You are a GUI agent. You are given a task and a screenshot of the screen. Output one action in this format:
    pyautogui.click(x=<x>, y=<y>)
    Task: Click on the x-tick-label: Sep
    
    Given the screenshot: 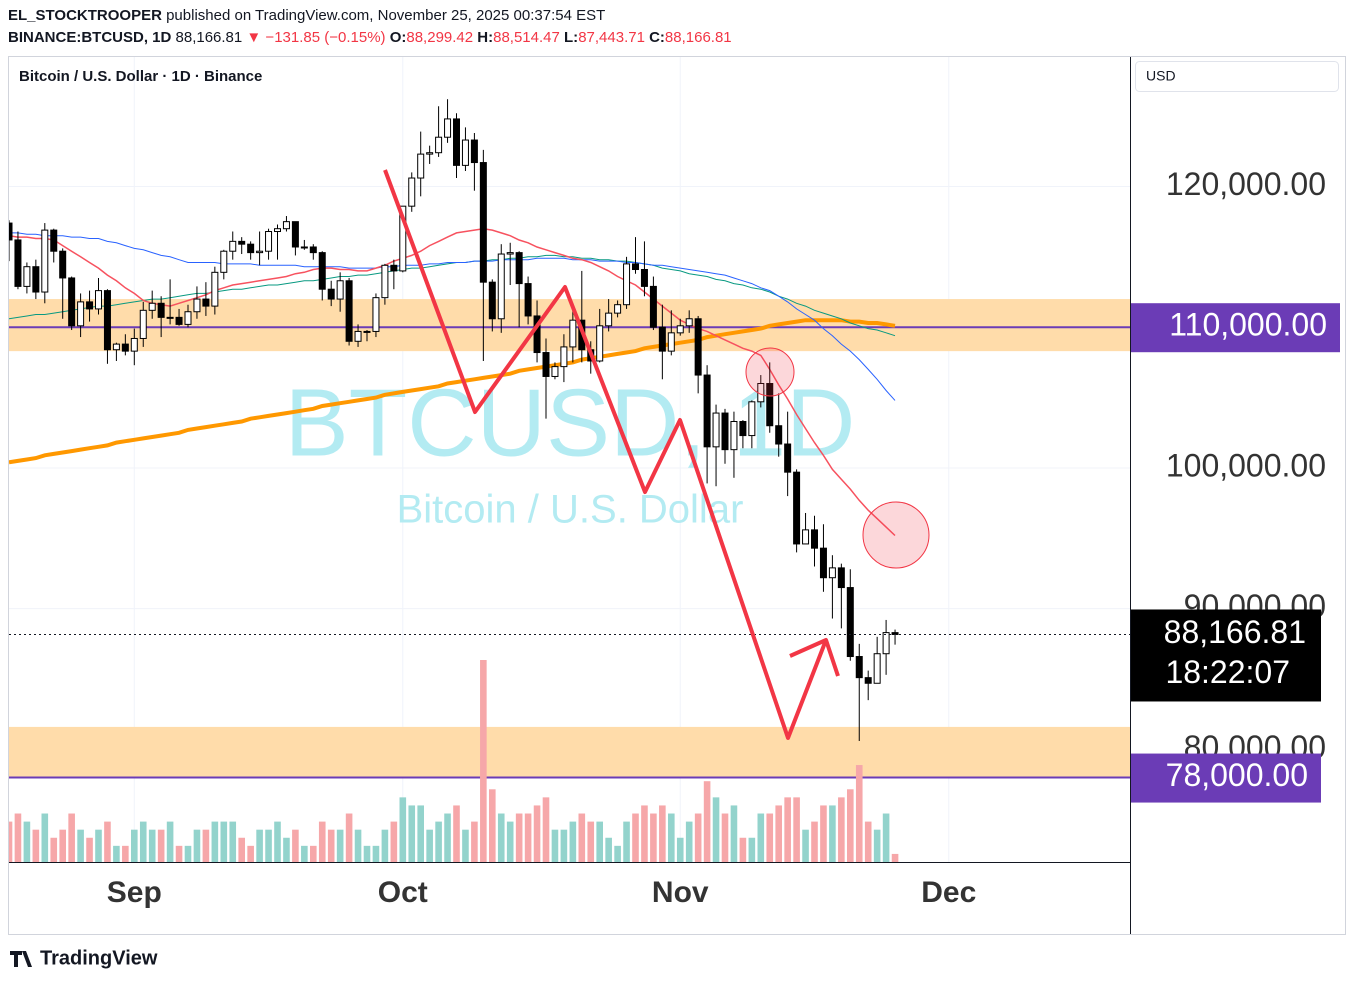 What is the action you would take?
    pyautogui.click(x=134, y=892)
    